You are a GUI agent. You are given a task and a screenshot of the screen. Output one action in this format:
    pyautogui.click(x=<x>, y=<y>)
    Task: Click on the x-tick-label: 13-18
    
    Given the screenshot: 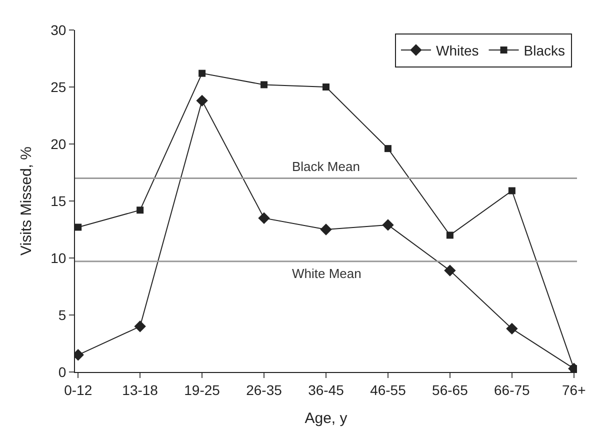 What is the action you would take?
    pyautogui.click(x=140, y=390)
    